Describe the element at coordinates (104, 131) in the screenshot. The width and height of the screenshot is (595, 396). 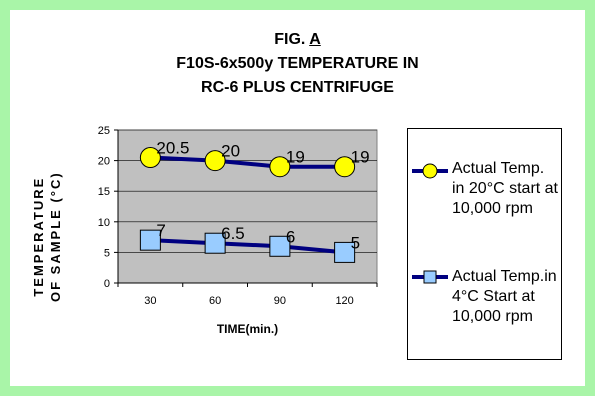
I see `y-tick-label: 25` at that location.